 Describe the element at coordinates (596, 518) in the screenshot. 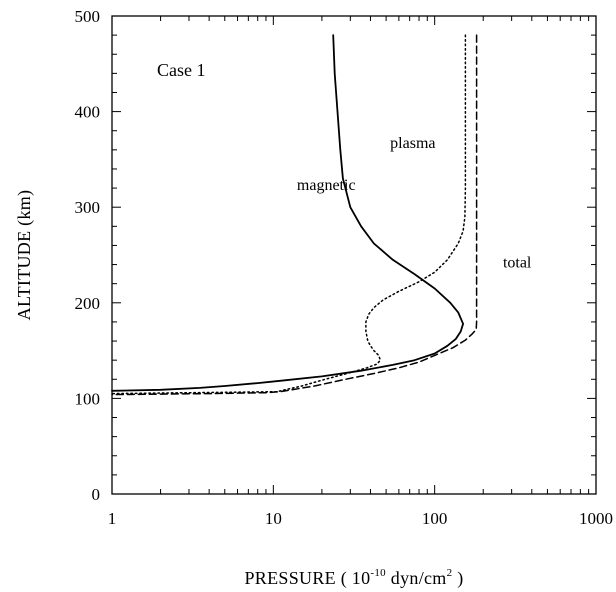

I see `x-tick-label: 1000` at that location.